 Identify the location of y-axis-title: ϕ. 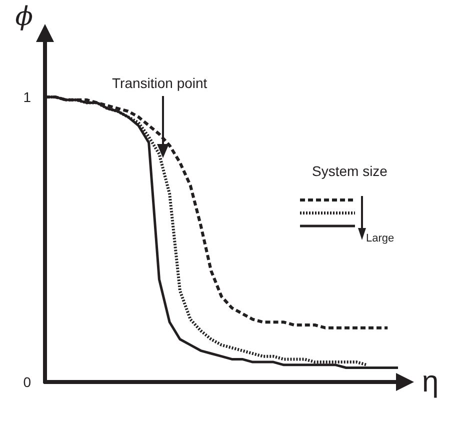
(24, 17).